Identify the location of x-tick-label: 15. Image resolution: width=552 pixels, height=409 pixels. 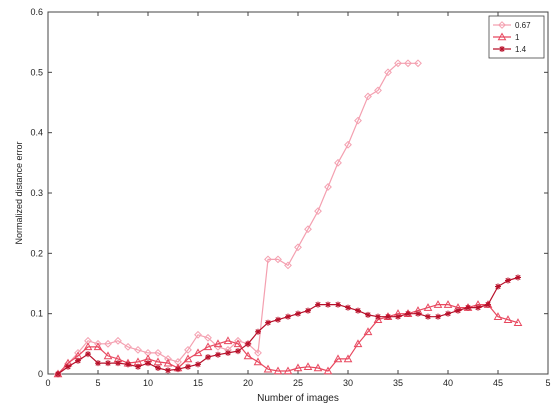
(198, 383).